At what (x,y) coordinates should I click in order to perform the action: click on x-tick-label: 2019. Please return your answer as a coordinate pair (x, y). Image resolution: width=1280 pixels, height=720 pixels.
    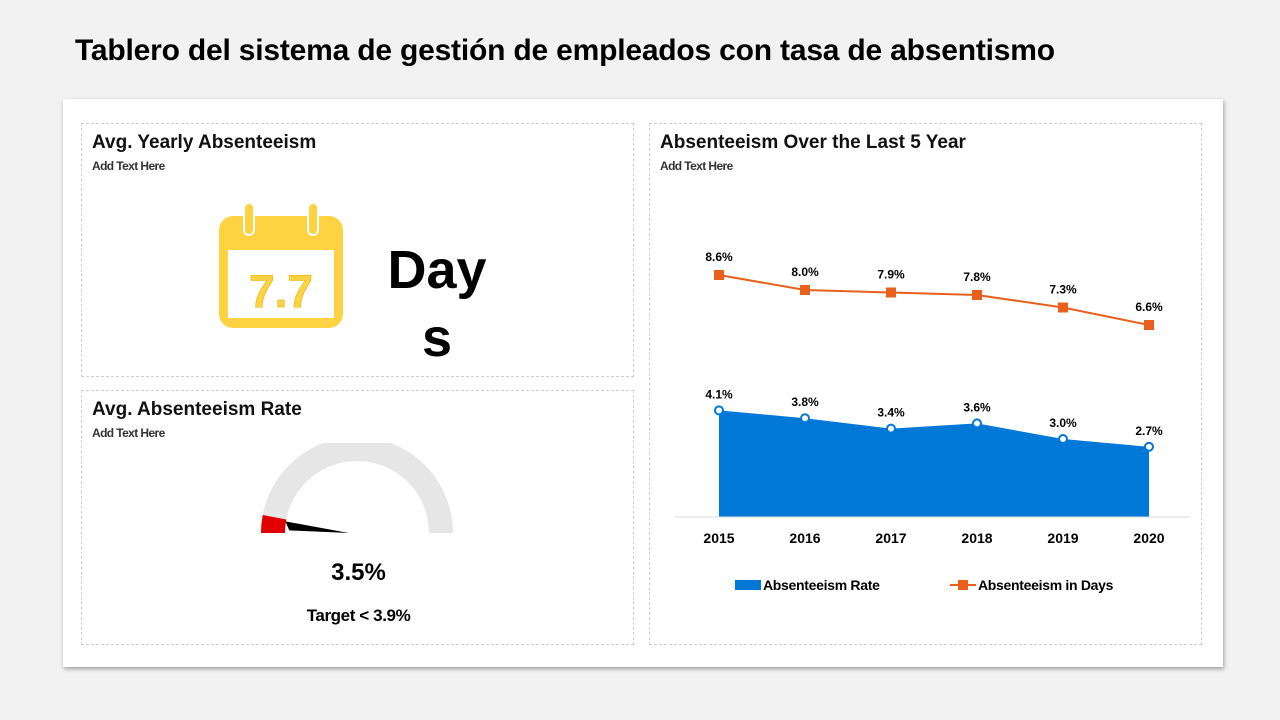
    Looking at the image, I should click on (1062, 538).